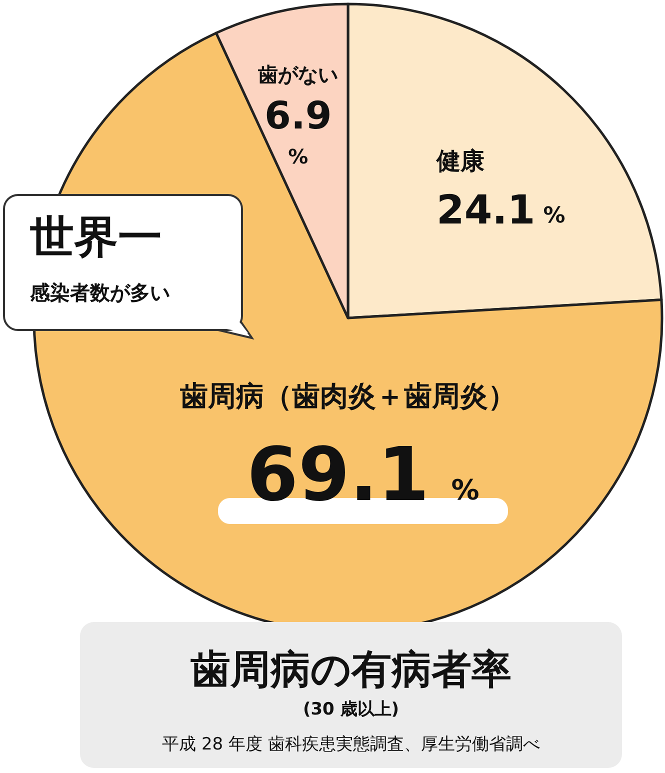 This screenshot has width=665, height=773. I want to click on data-label: 24.1%, so click(501, 210).